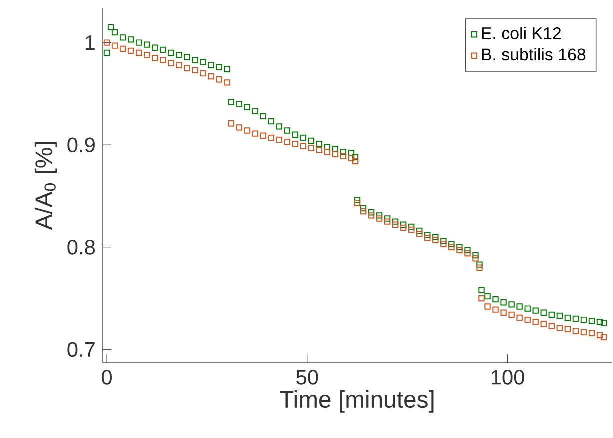 Image resolution: width=613 pixels, height=438 pixels. What do you see at coordinates (107, 377) in the screenshot?
I see `x-tick-label: 0` at bounding box center [107, 377].